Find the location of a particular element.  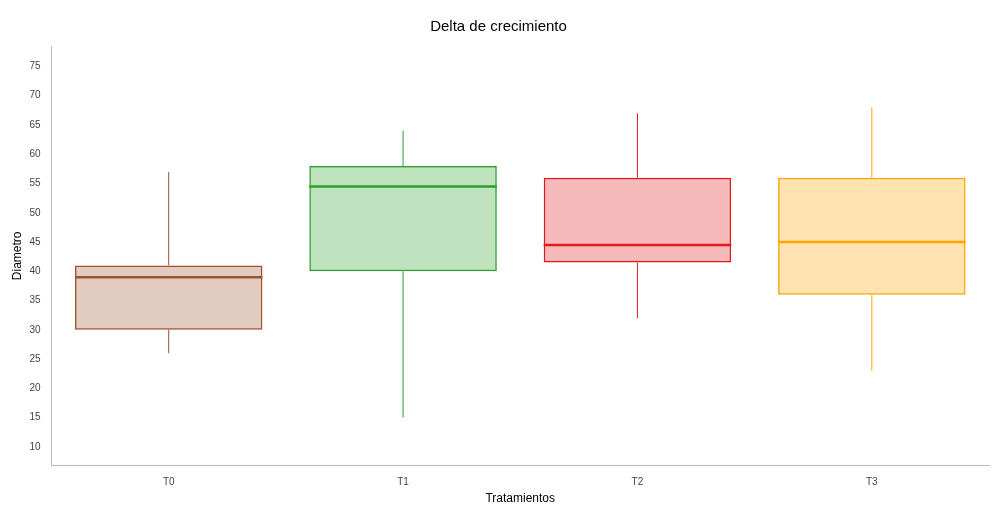

y-tick-label: 60 is located at coordinates (35, 154).